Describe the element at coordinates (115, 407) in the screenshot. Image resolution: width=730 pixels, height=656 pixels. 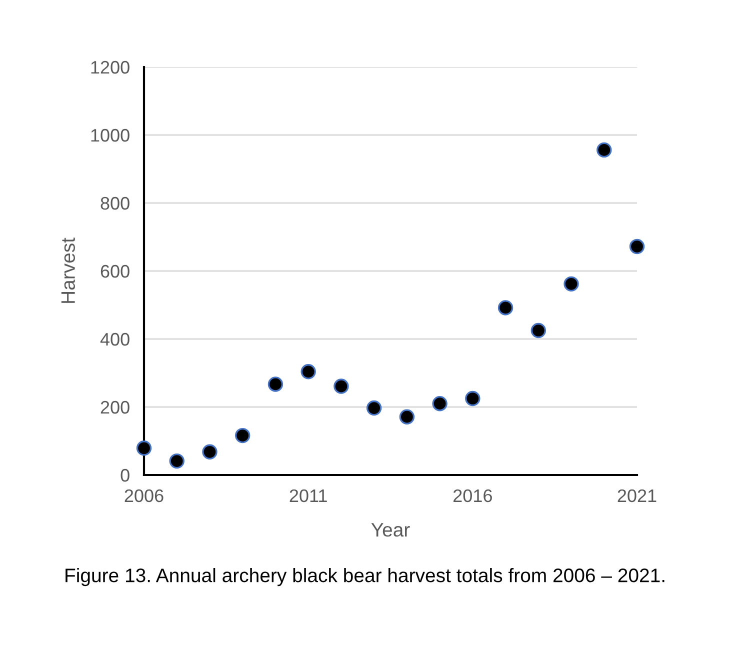
I see `y-tick-label: 200` at that location.